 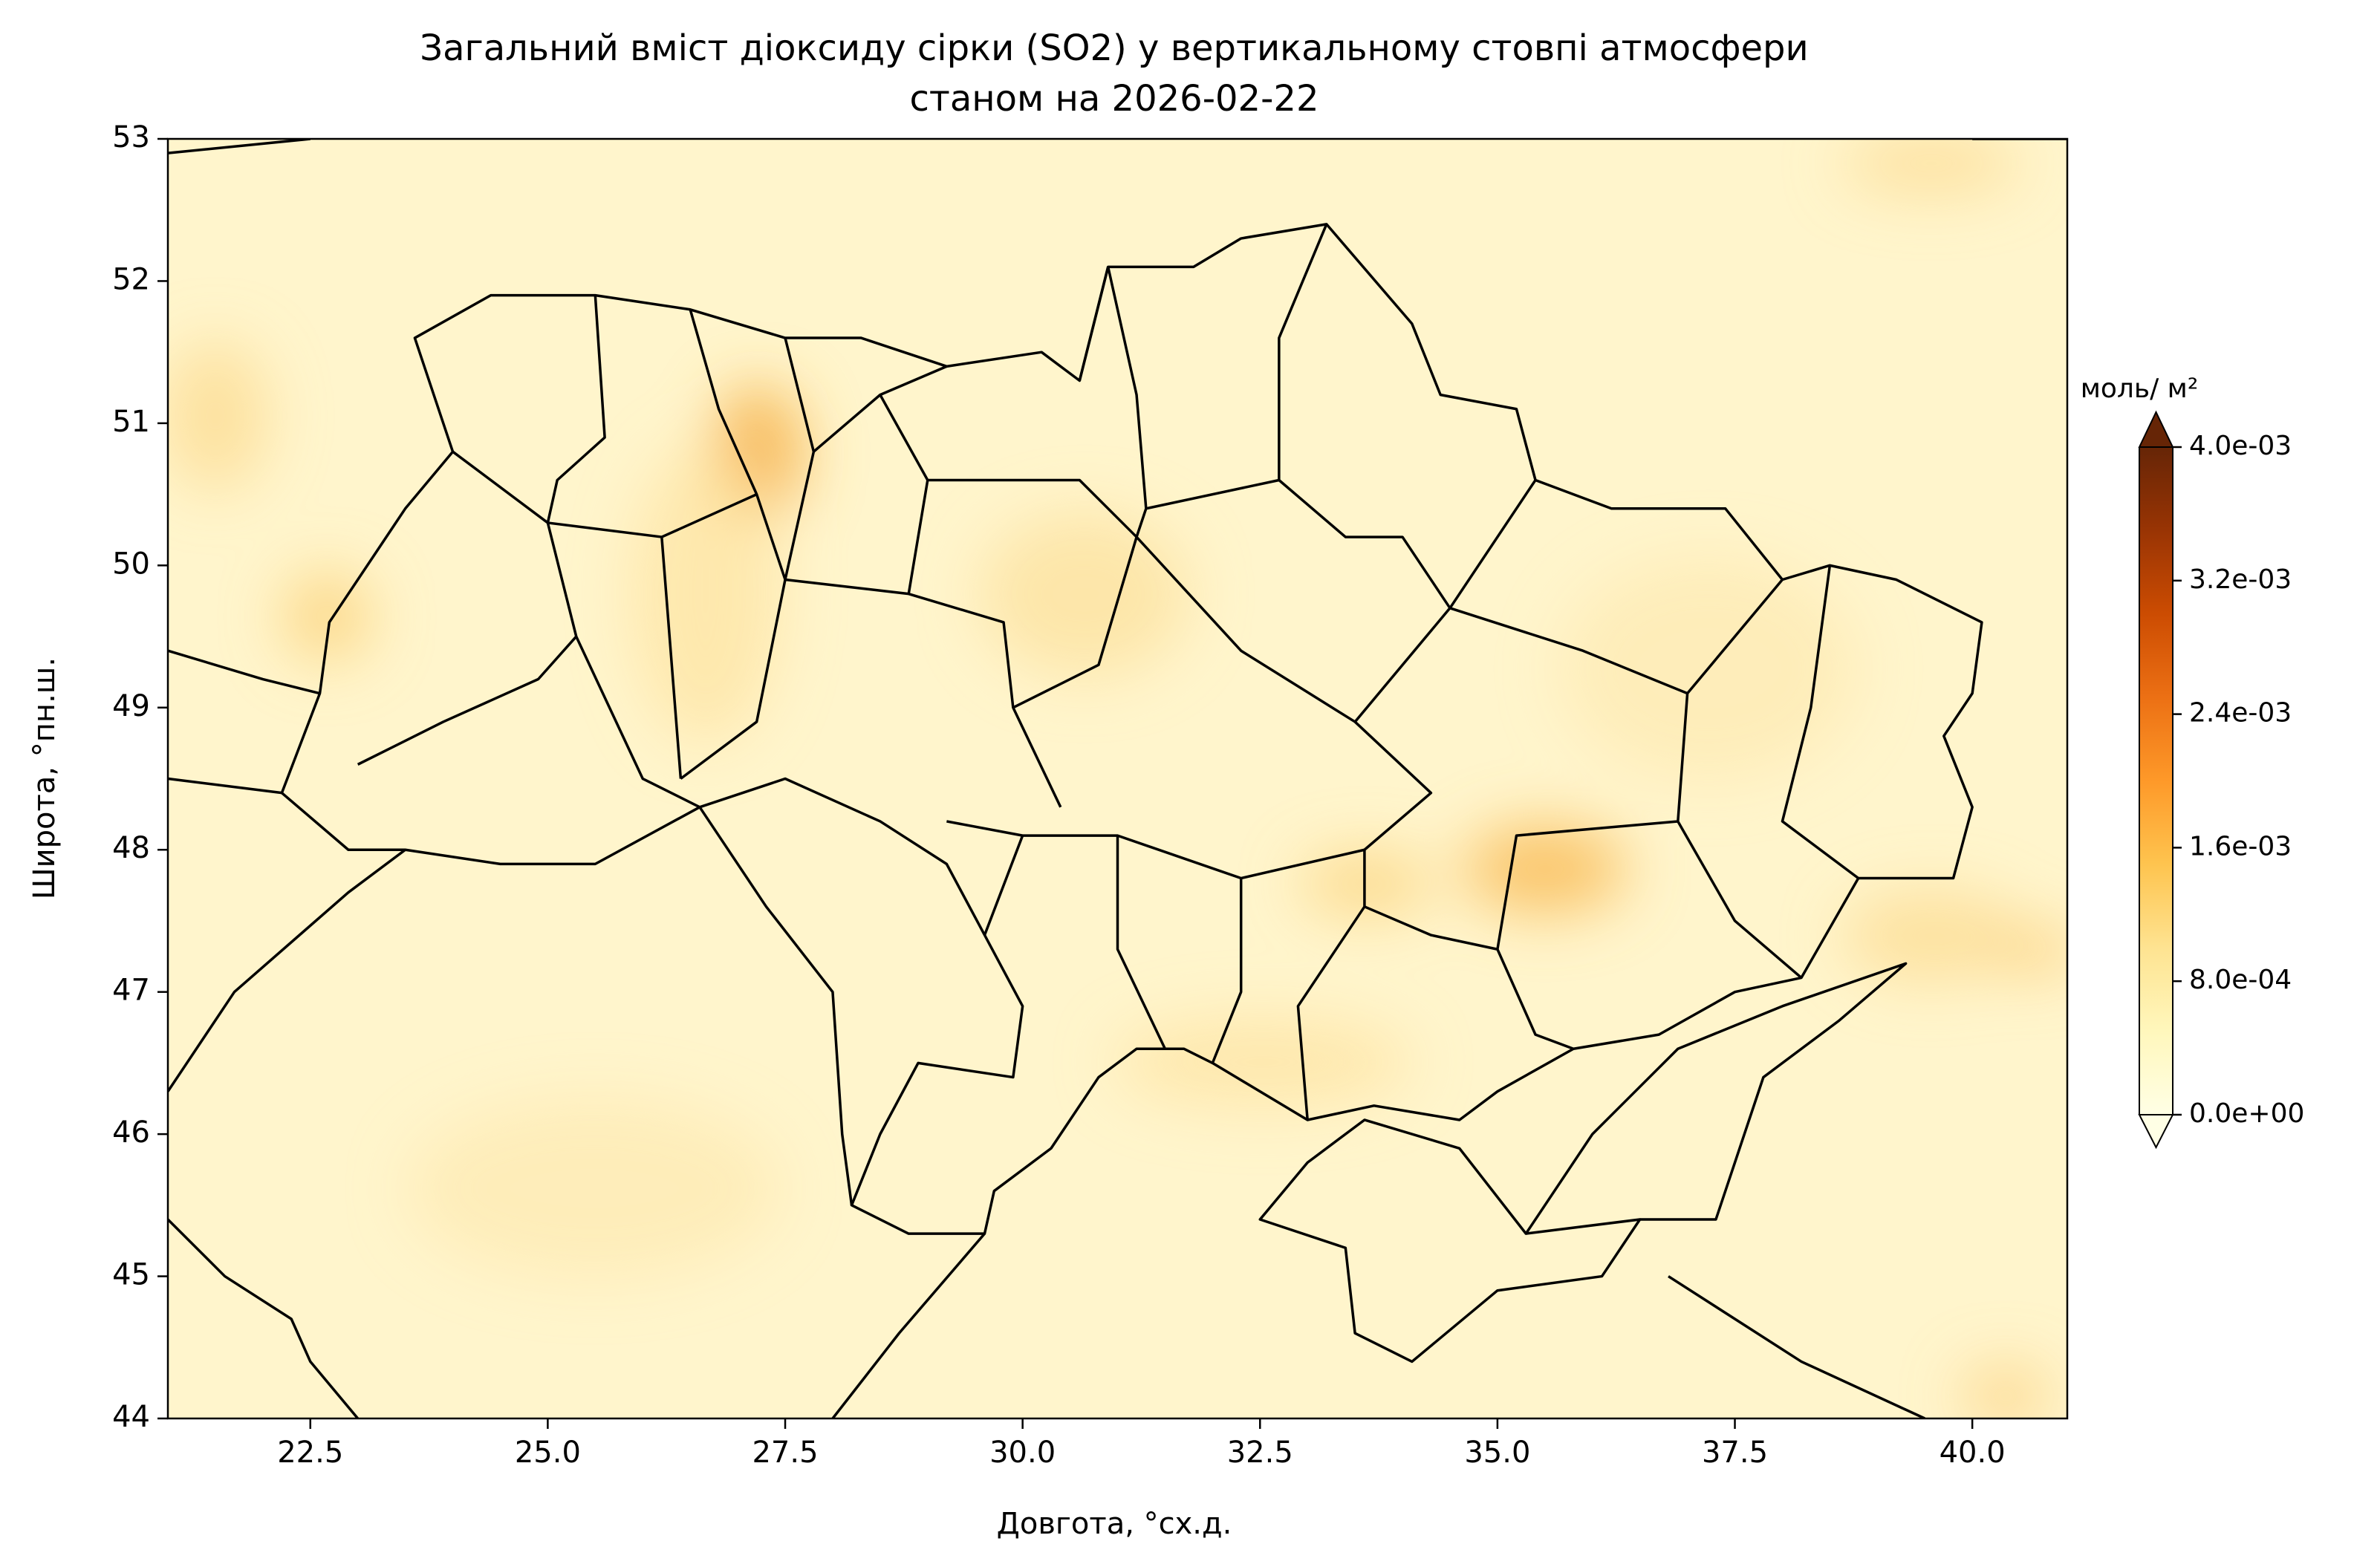 What do you see at coordinates (1450, 1240) in the screenshot?
I see `crimea-border` at bounding box center [1450, 1240].